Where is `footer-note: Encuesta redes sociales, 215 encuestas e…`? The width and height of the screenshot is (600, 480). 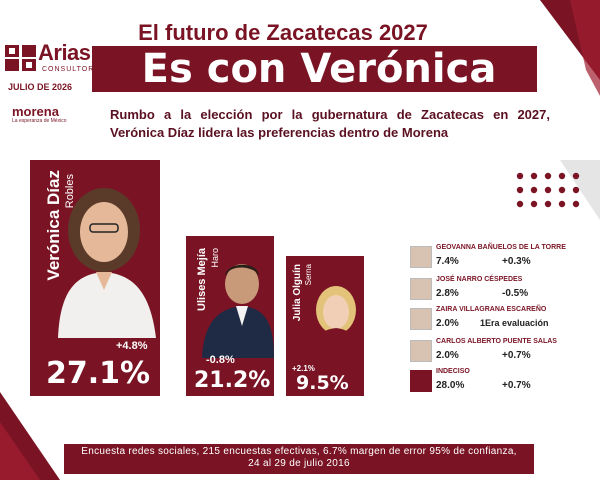
footer-note: Encuesta redes sociales, 215 encuestas e… is located at coordinates (299, 458).